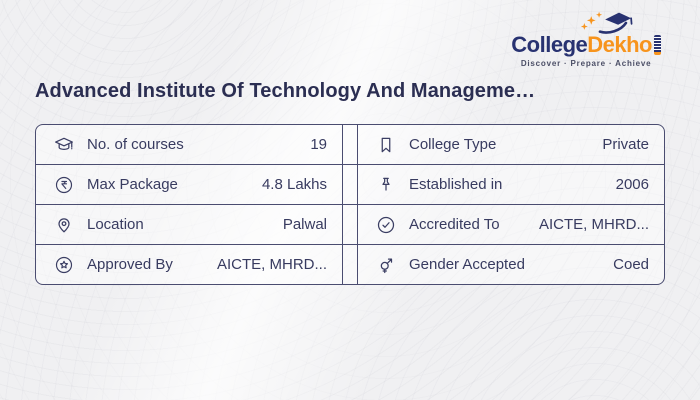  What do you see at coordinates (657, 45) in the screenshot?
I see `logo-scroll-icon` at bounding box center [657, 45].